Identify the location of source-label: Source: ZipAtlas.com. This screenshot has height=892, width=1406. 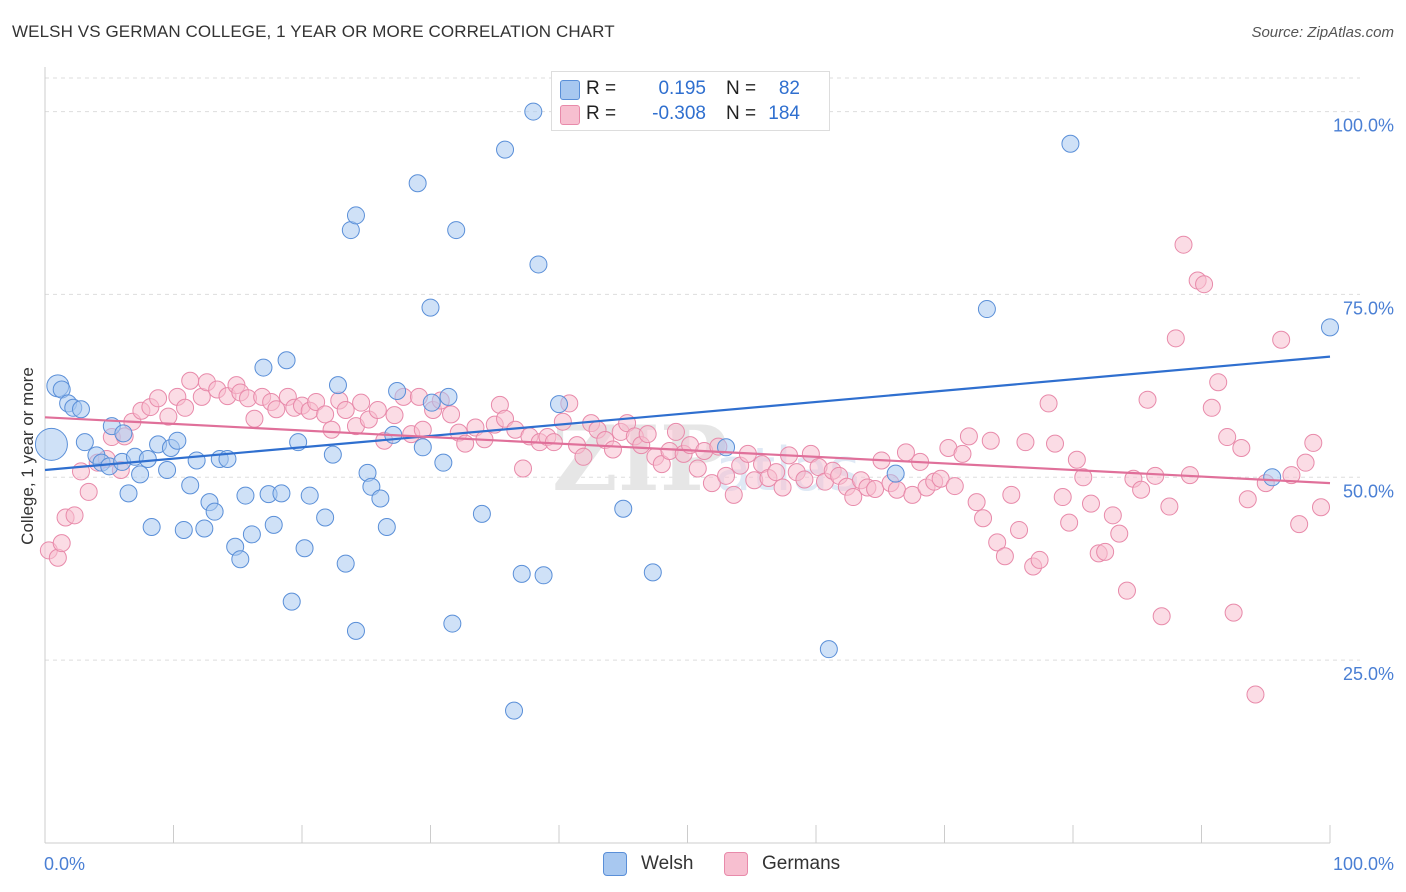
(1322, 32).